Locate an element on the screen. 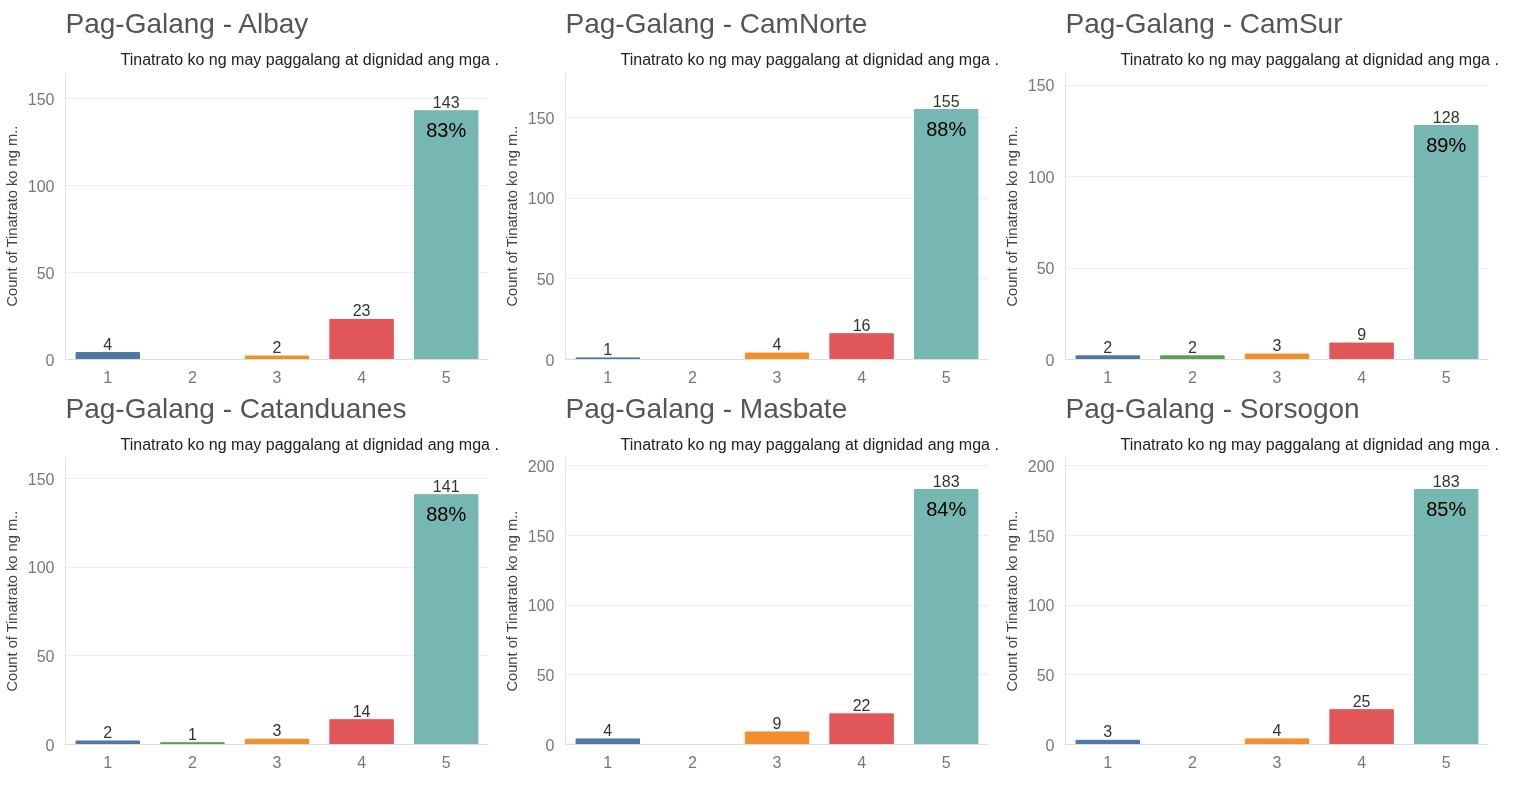  chart-title: Pag-Galang - CamSur is located at coordinates (1204, 23).